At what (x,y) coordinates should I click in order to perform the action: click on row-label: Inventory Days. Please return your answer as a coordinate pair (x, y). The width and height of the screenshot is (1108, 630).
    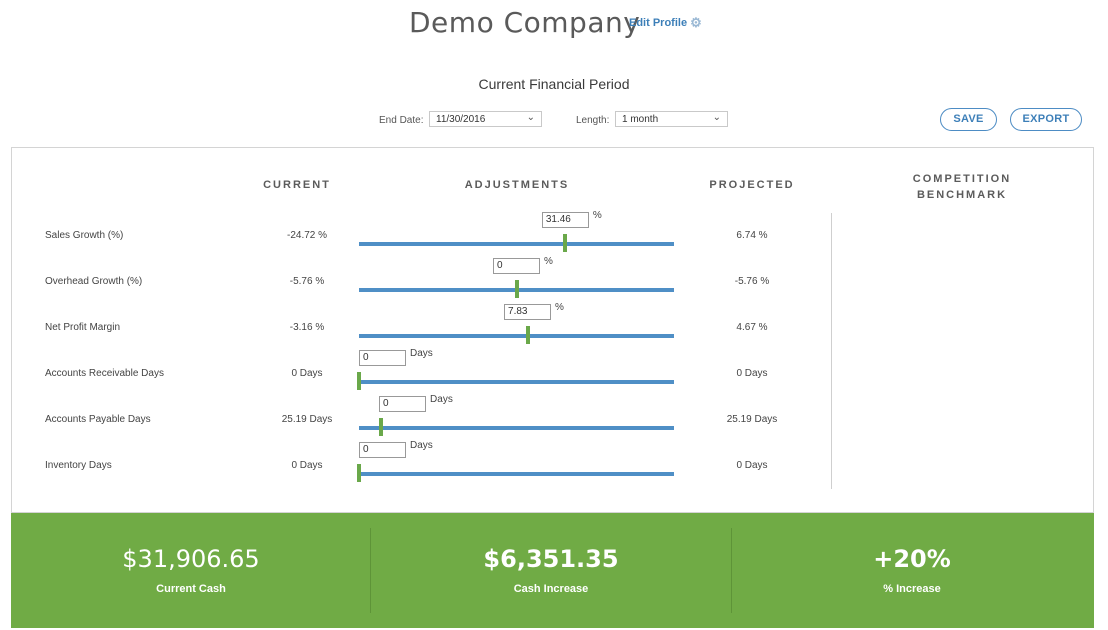
    Looking at the image, I should click on (78, 465).